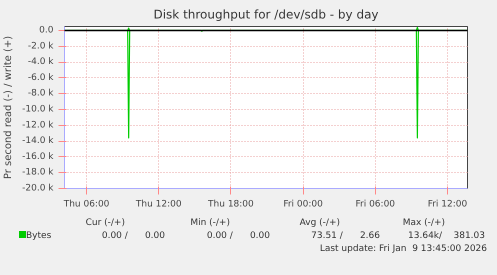  Describe the element at coordinates (38, 109) in the screenshot. I see `y-tick-label: -10.0 k` at that location.